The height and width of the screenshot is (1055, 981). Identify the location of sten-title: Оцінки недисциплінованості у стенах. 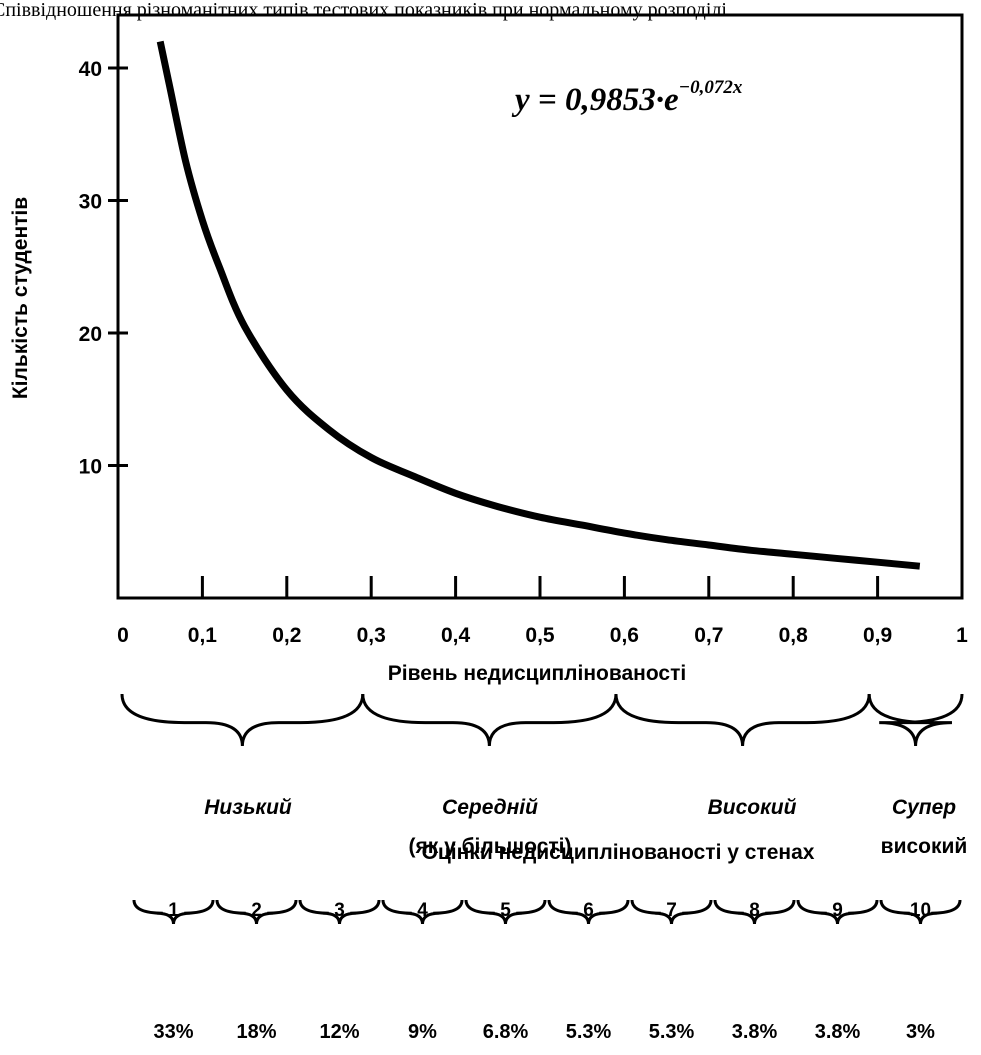
(618, 852).